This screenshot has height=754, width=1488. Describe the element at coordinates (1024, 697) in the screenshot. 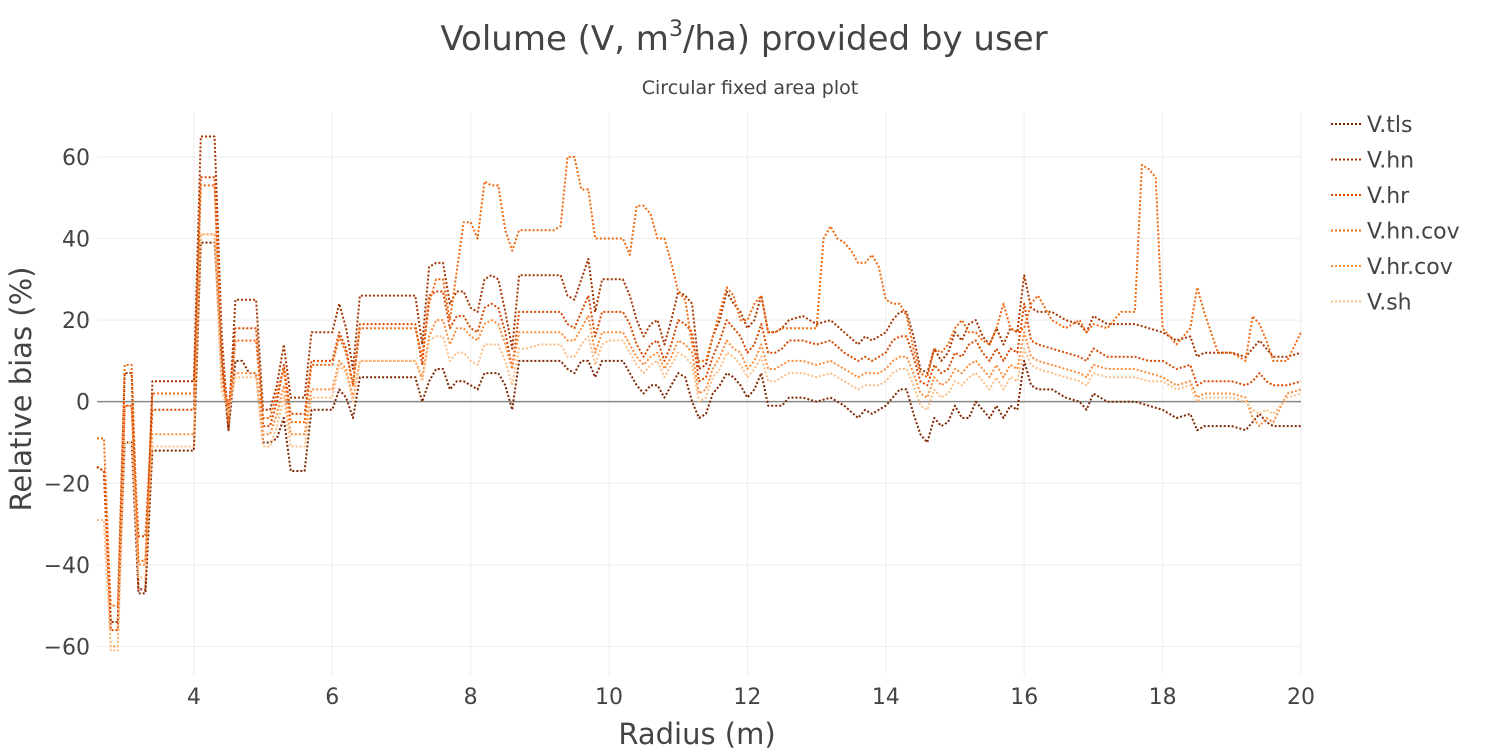

I see `x-tick-label: 16` at that location.